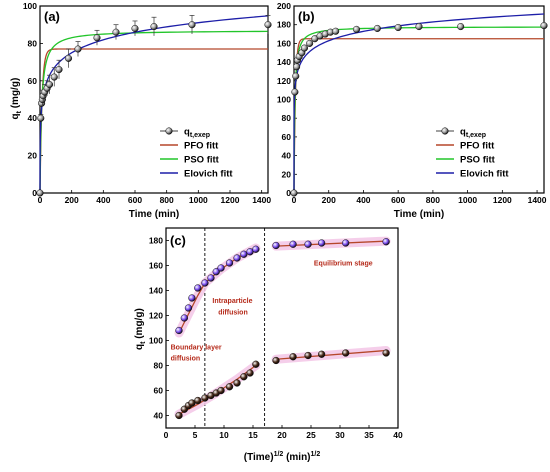 This screenshot has width=550, height=472. Describe the element at coordinates (463, 132) in the screenshot. I see `legend-label-main: q` at that location.